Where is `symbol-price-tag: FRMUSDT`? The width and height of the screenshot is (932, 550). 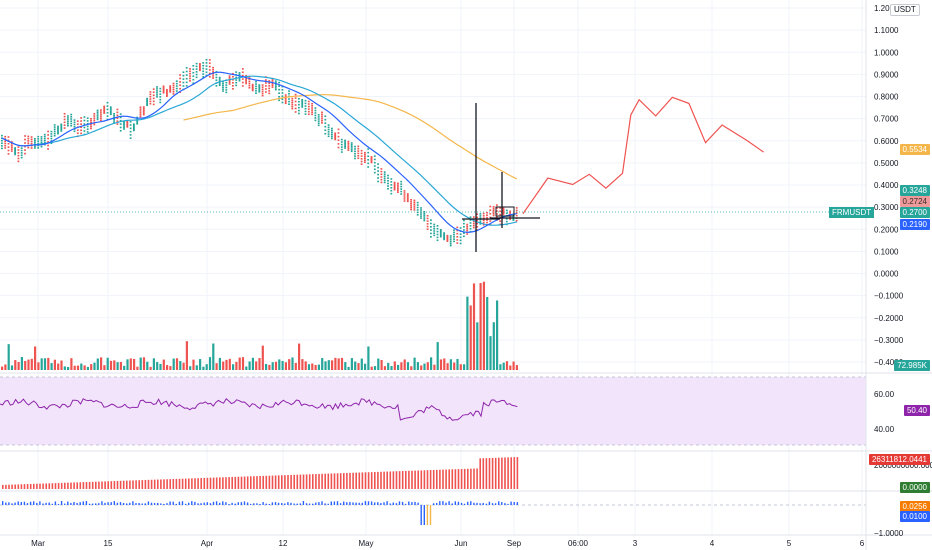
symbol-price-tag: FRMUSDT is located at coordinates (852, 212).